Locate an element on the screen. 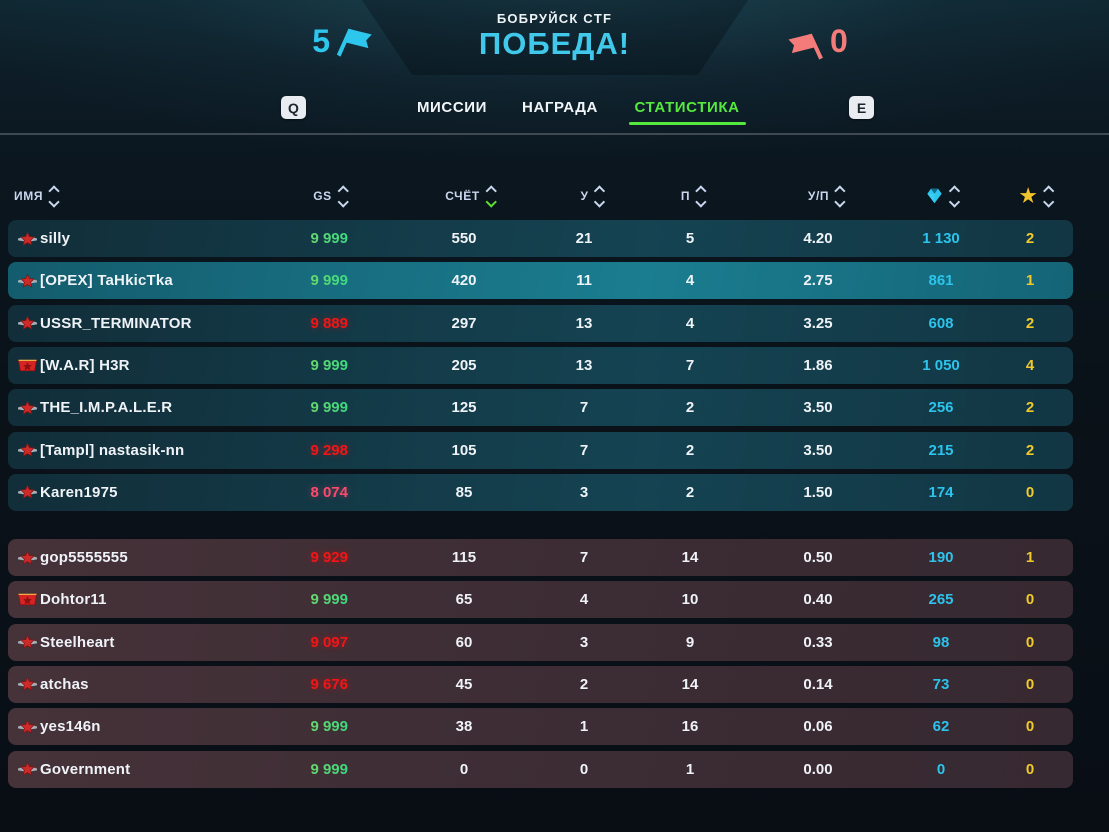  player-crystals: 190 is located at coordinates (941, 557).